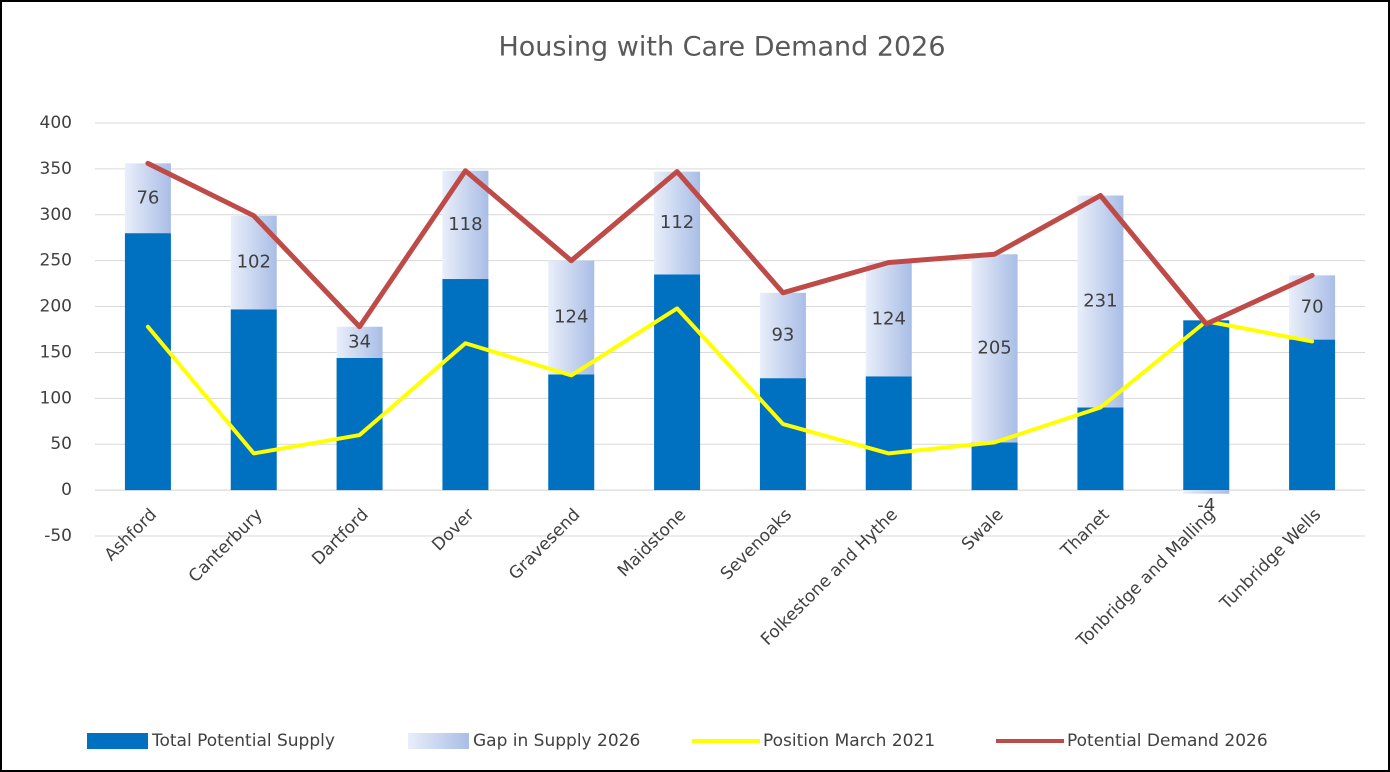 This screenshot has height=772, width=1390. I want to click on chart-title: Housing with Care Demand 2026, so click(721, 47).